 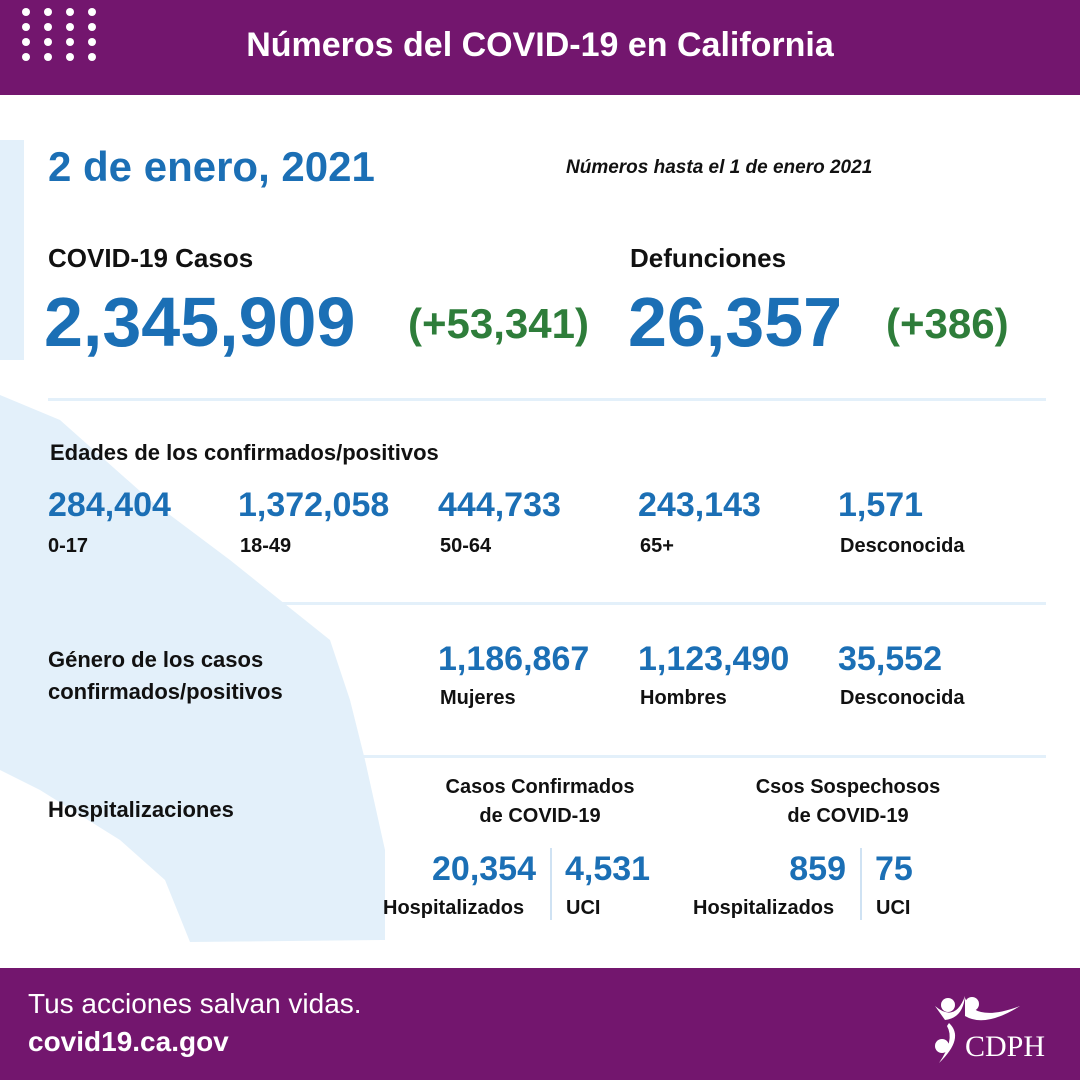 I want to click on gender-value: 1,186,867, so click(x=514, y=659).